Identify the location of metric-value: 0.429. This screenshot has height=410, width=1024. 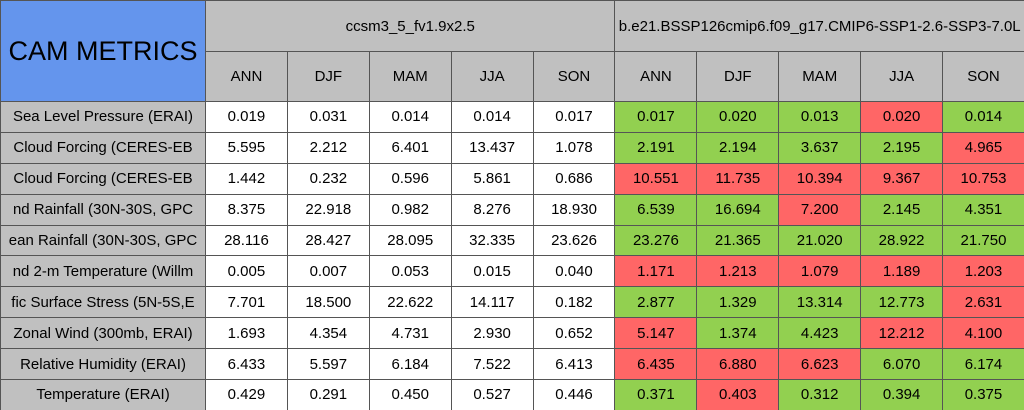
(246, 394).